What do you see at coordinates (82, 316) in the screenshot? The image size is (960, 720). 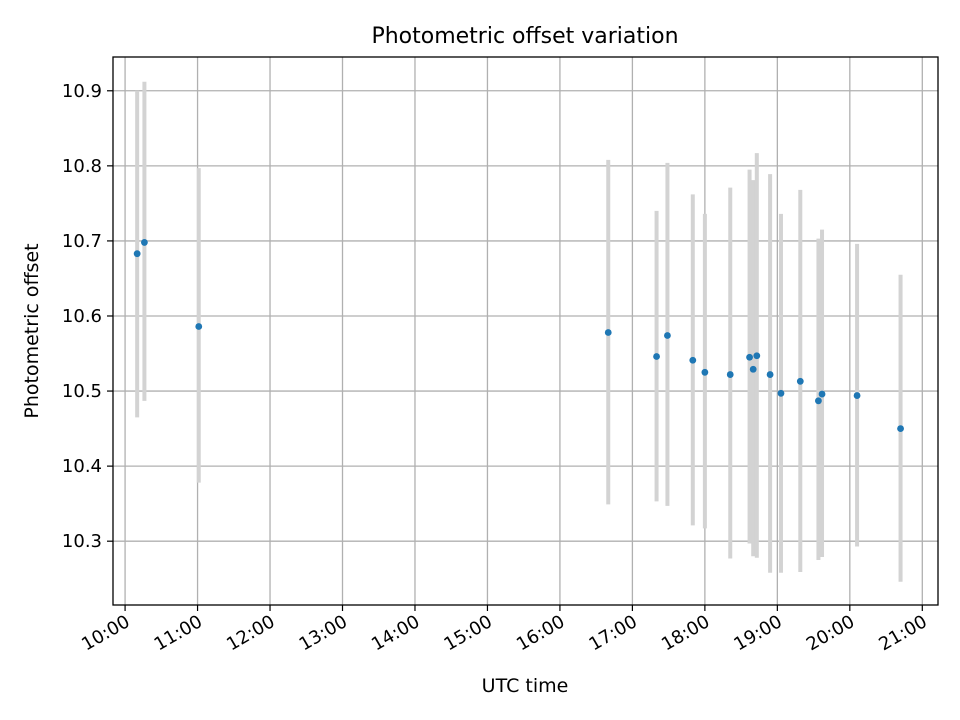 I see `y-tick-label: 10.6` at bounding box center [82, 316].